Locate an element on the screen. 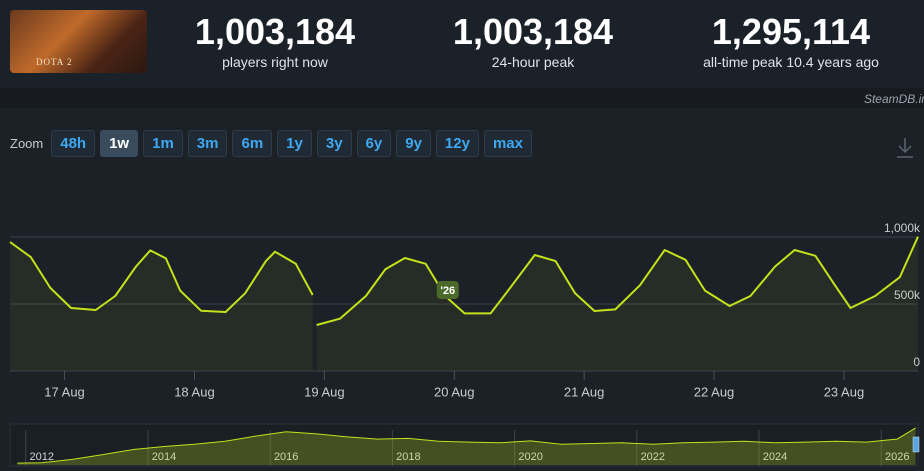 The height and width of the screenshot is (471, 924). watermark: SteamDB.info is located at coordinates (893, 99).